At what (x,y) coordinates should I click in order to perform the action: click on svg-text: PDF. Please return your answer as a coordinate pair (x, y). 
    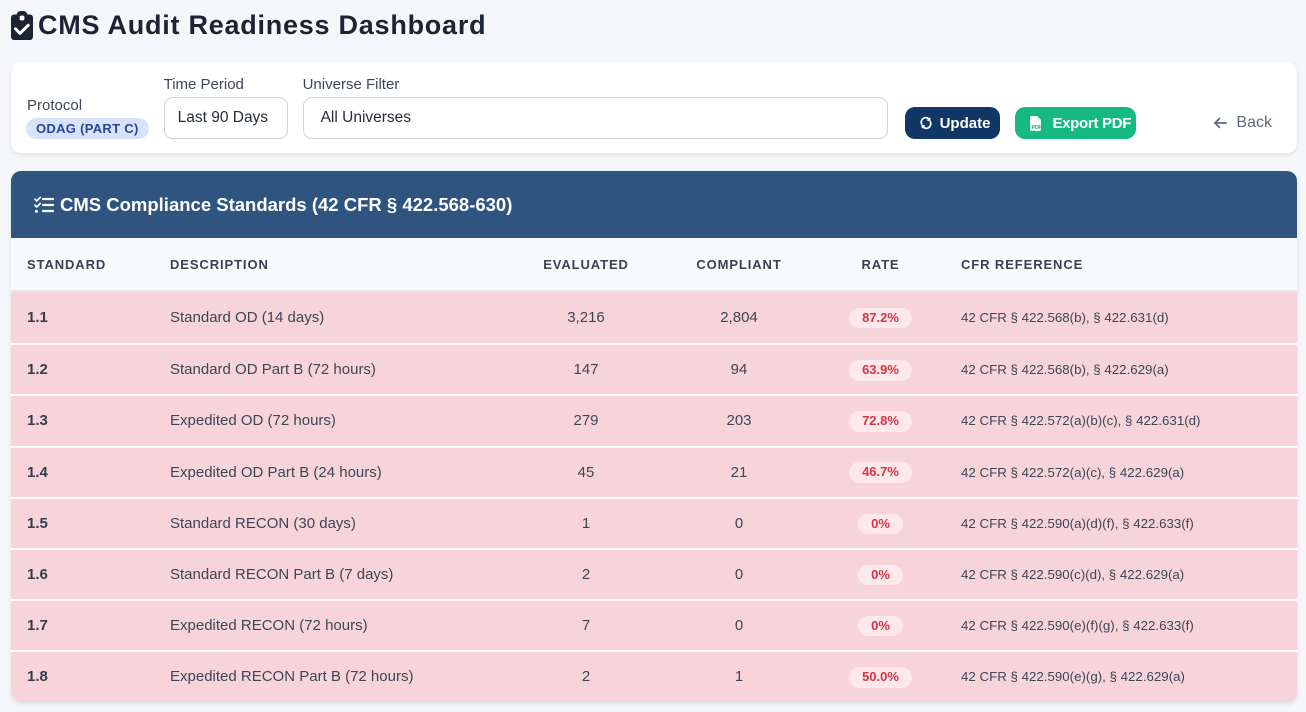
    Looking at the image, I should click on (1037, 128).